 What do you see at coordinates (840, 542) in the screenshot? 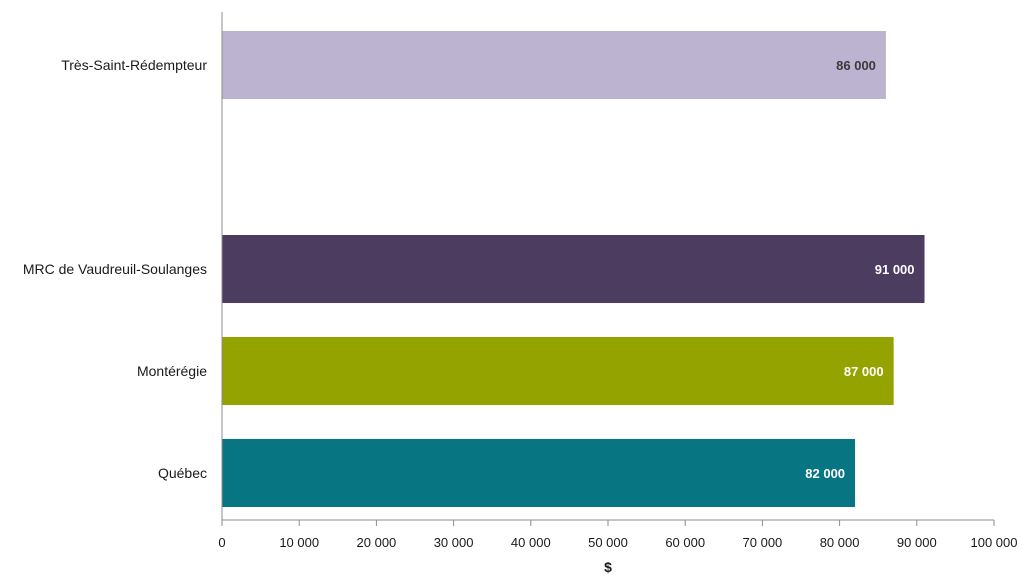
I see `x-tick-label: 80 000` at bounding box center [840, 542].